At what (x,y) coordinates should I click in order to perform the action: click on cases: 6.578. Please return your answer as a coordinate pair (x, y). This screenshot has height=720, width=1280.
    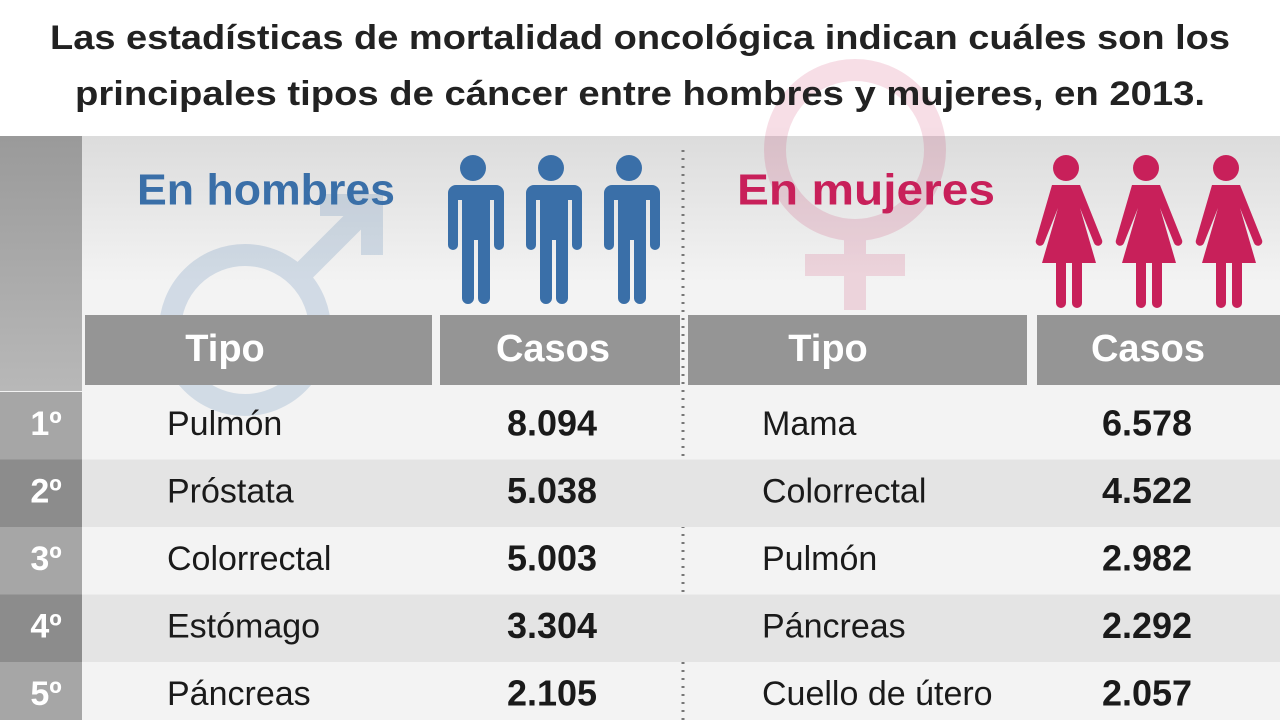
    Looking at the image, I should click on (1147, 423).